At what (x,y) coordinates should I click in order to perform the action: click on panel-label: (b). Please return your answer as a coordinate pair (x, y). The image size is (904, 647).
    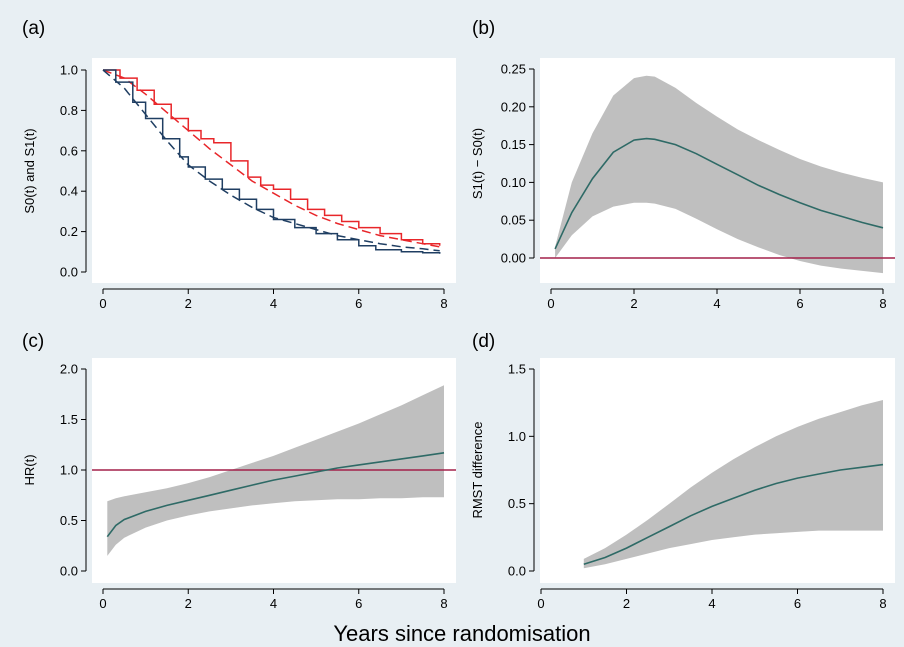
    Looking at the image, I should click on (483, 28).